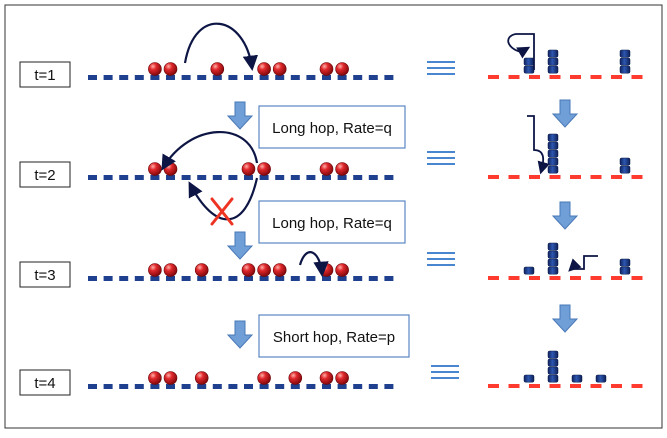 Image resolution: width=667 pixels, height=438 pixels. I want to click on stack-hop-bracket-icon, so click(521, 51).